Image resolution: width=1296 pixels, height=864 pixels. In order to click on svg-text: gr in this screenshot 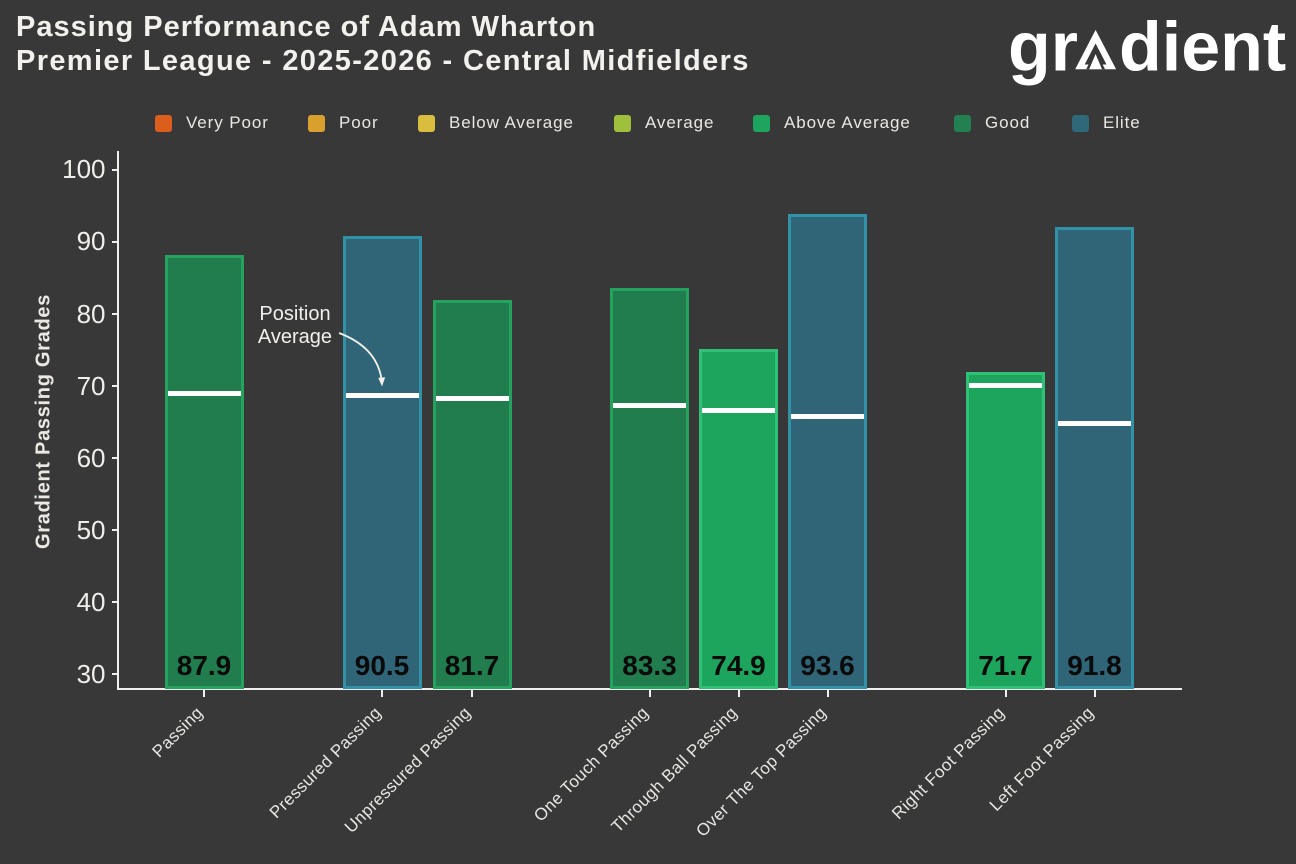, I will do `click(1043, 47)`.